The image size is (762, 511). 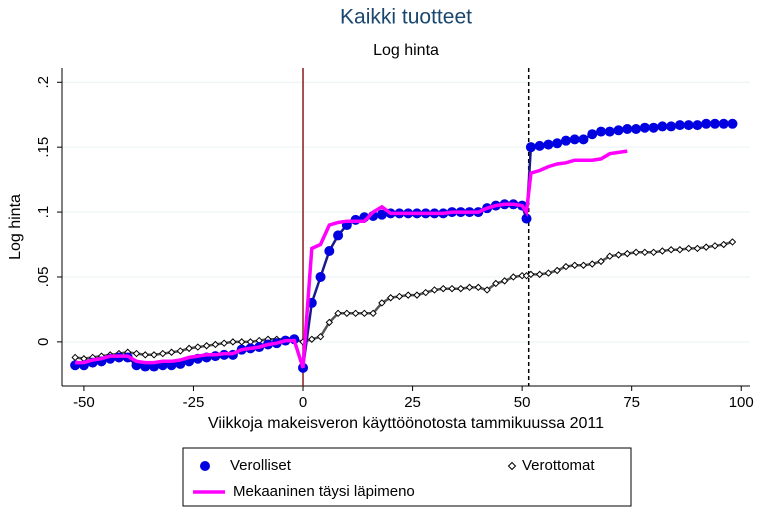 I want to click on y-tick-label: .1, so click(x=43, y=212).